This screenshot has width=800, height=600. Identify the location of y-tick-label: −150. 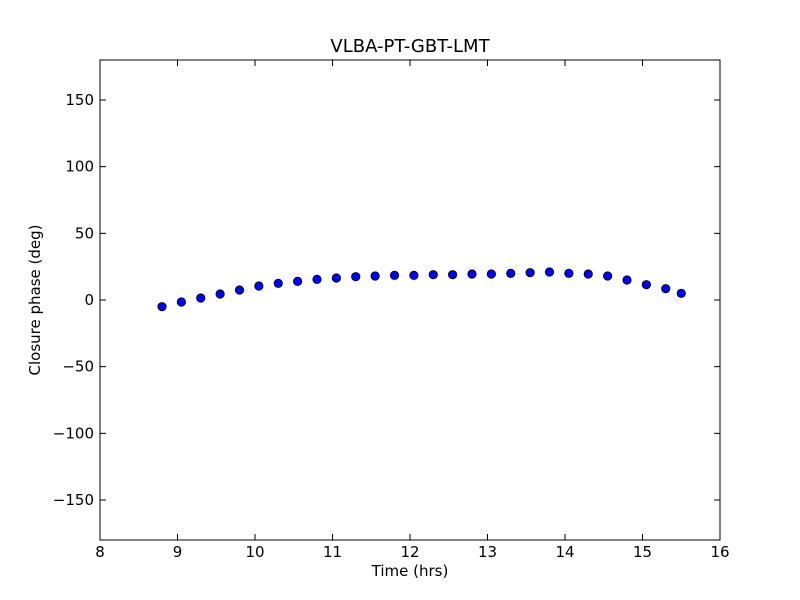
(73, 500).